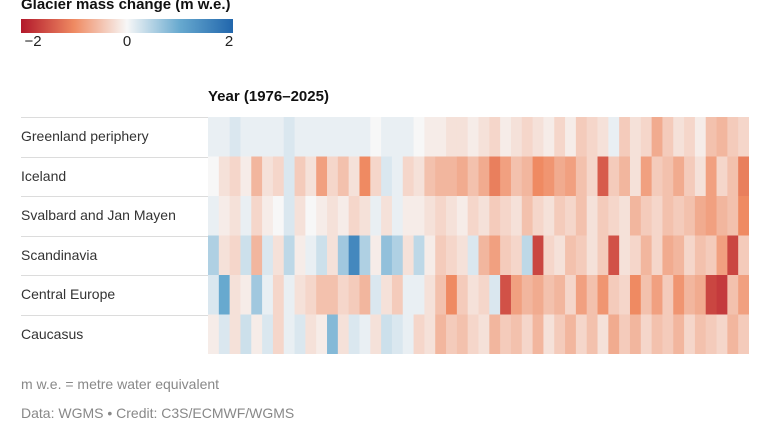 The width and height of the screenshot is (770, 433). Describe the element at coordinates (127, 26) in the screenshot. I see `legend-colorbar` at that location.